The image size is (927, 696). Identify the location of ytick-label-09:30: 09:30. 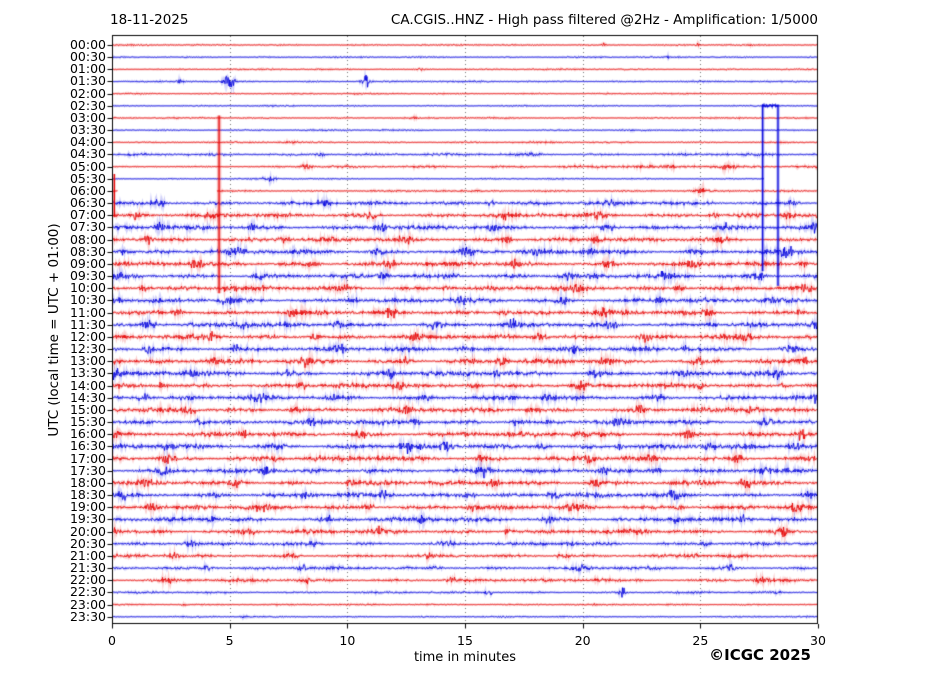
(87, 276).